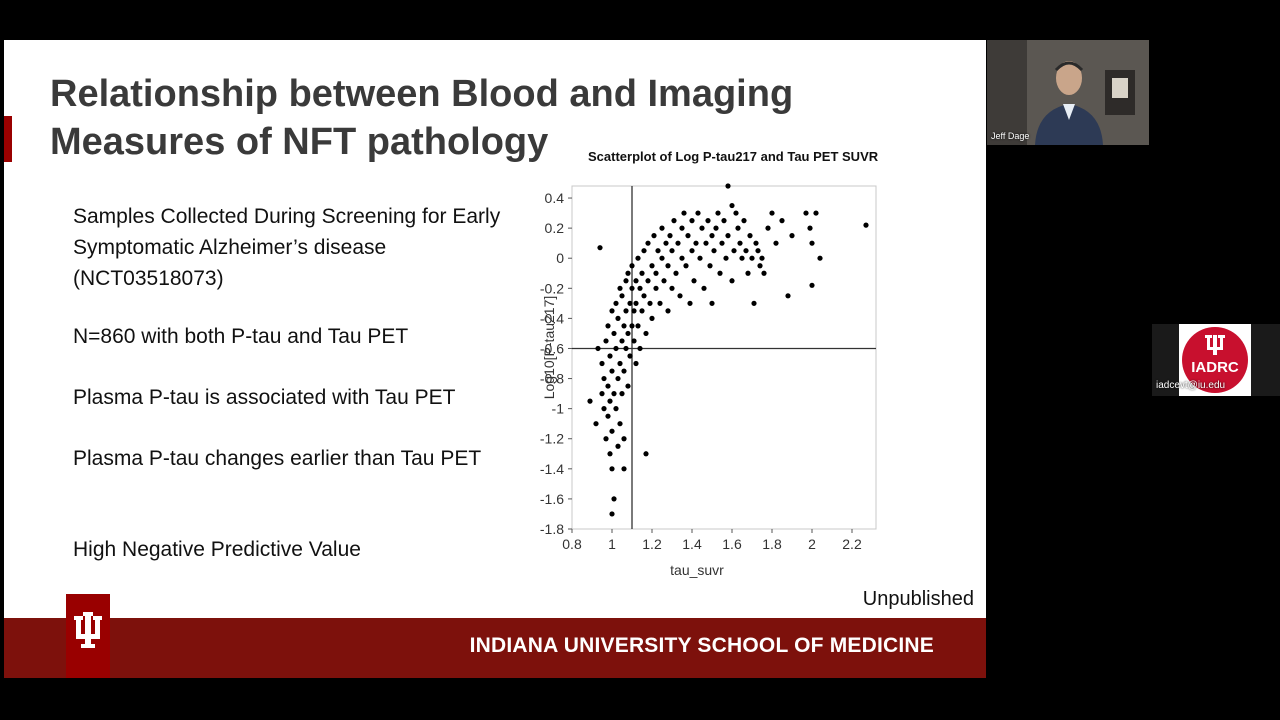  I want to click on bullet-npv: High Negative Predictive Value, so click(217, 549).